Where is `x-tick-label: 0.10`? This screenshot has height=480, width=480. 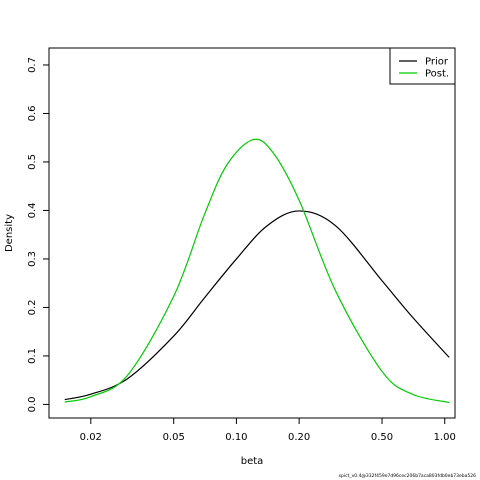
x-tick-label: 0.10 is located at coordinates (236, 437).